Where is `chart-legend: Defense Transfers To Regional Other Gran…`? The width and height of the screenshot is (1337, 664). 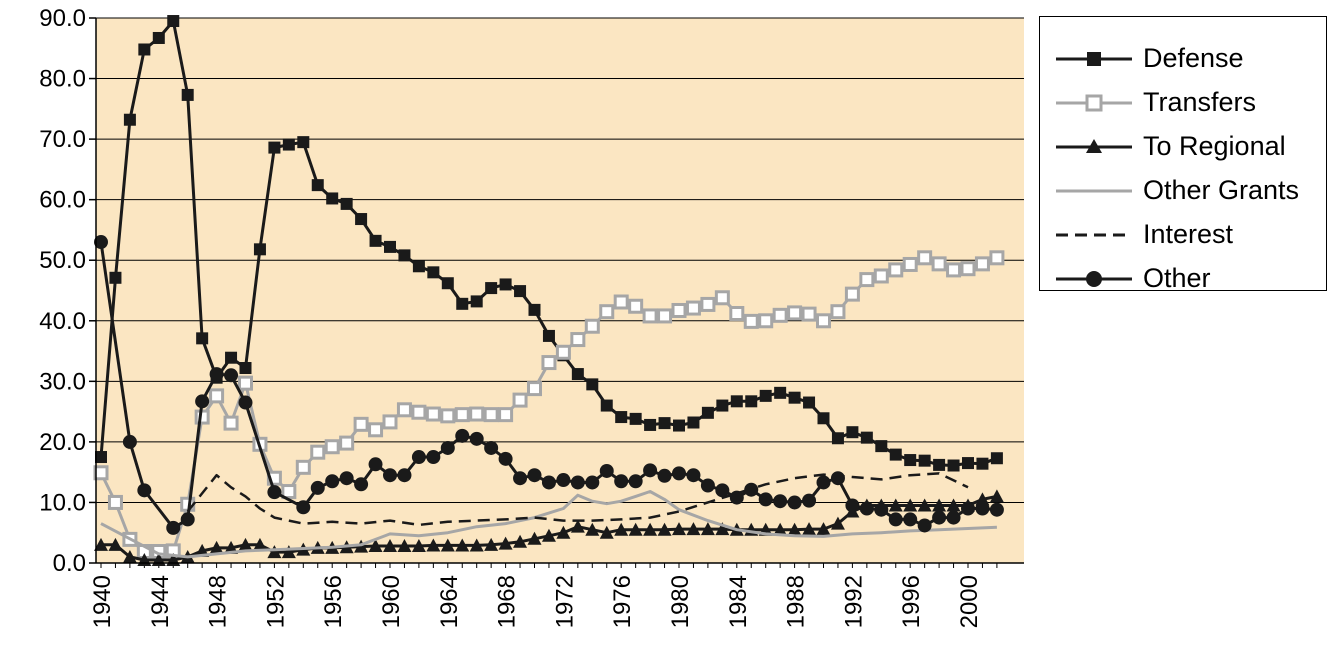 chart-legend: Defense Transfers To Regional Other Gran… is located at coordinates (1183, 154).